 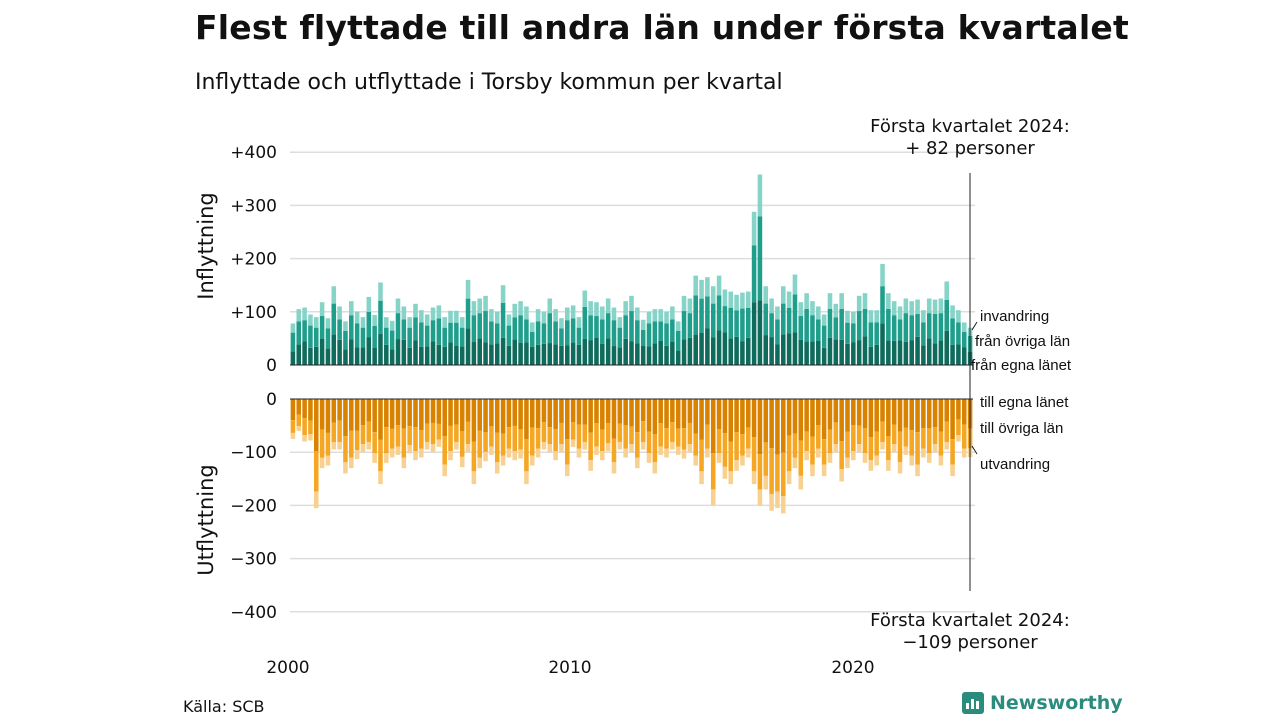 I want to click on series-label-till-ovriga-lan: till övriga län, so click(x=1021, y=428).